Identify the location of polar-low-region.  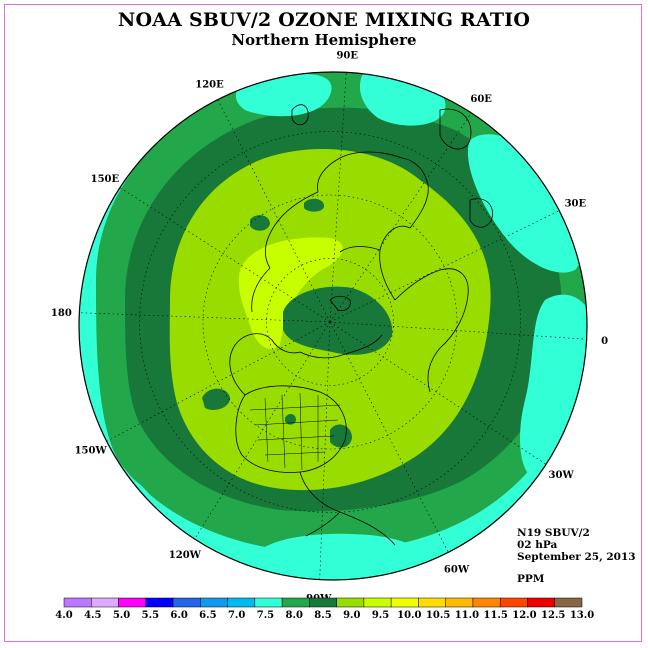
(338, 320).